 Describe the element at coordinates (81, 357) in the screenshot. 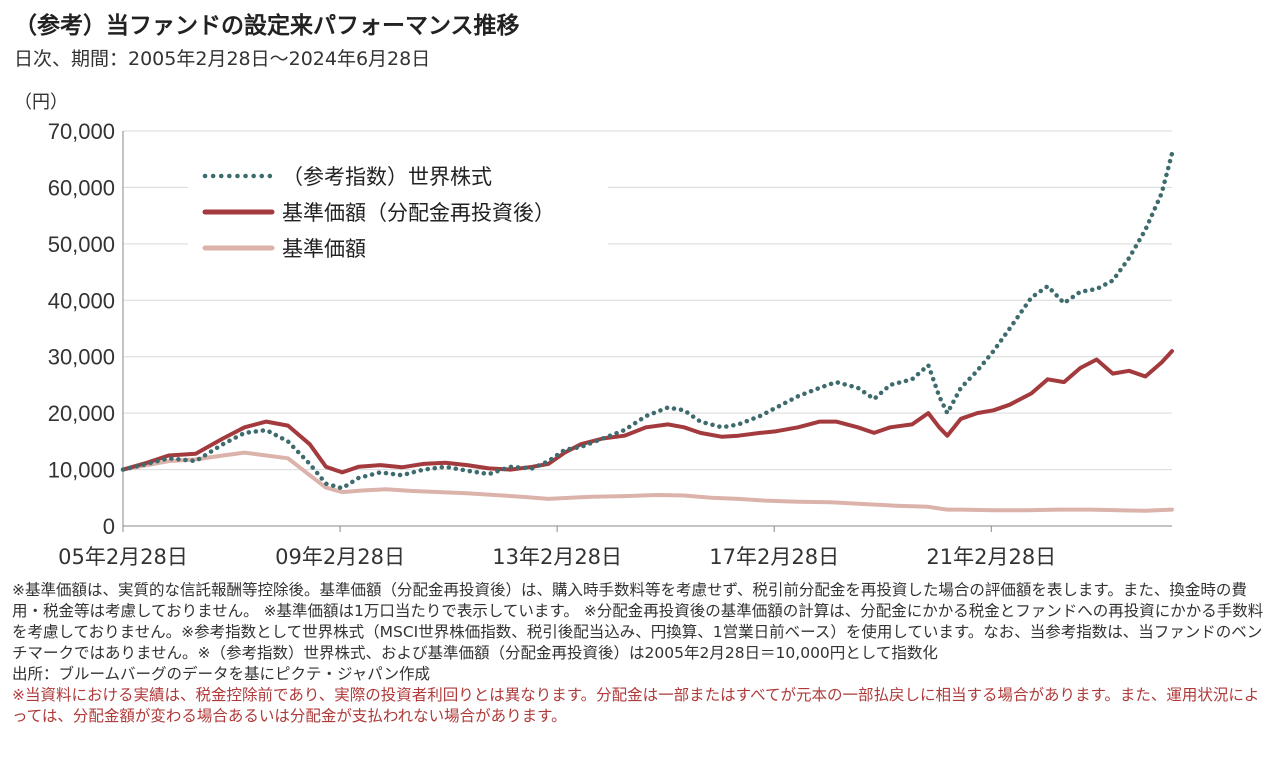

I see `y-tick-label: 30,000` at that location.